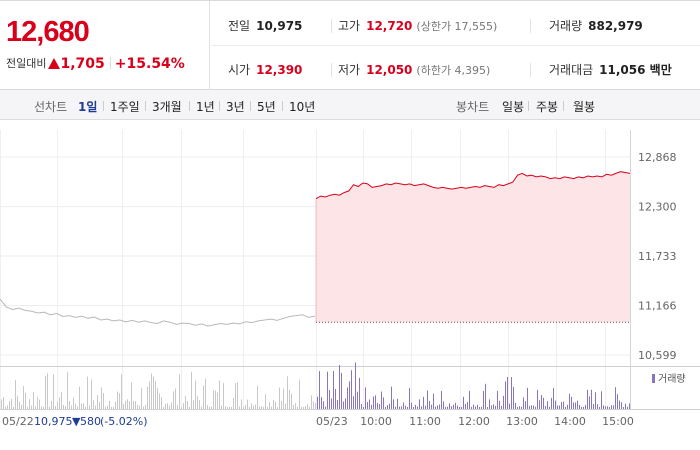  I want to click on period-10y: 10년, so click(302, 107).